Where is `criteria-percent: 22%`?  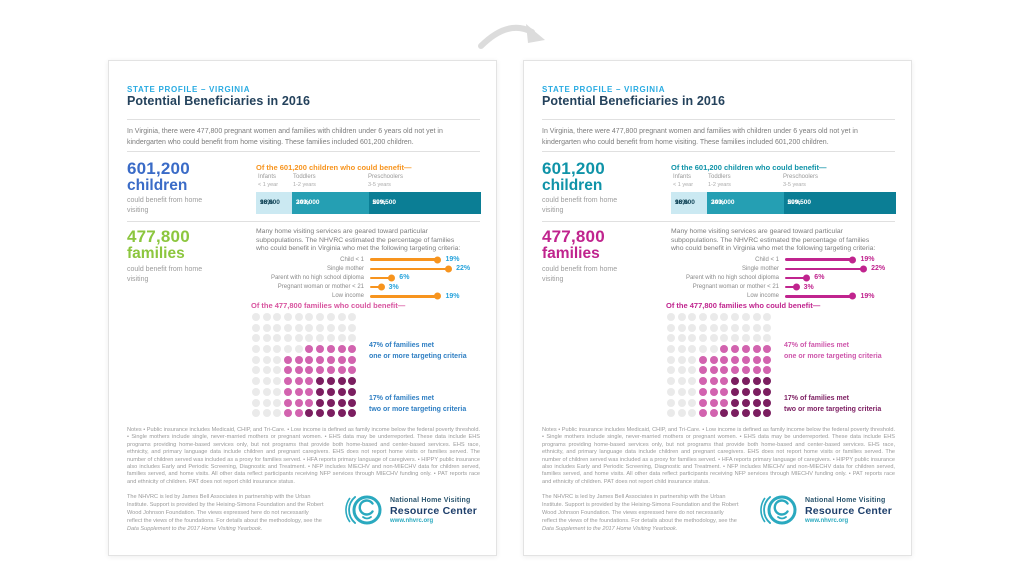
criteria-percent: 22% is located at coordinates (463, 269).